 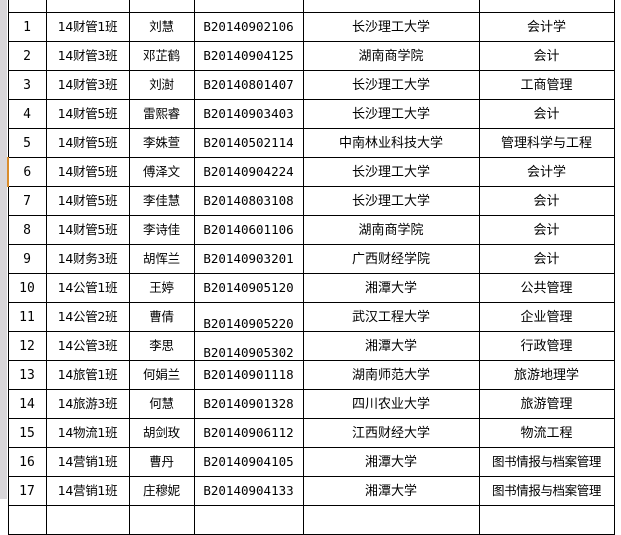 I want to click on table-row: 7 14财管5班 李佳慧 B20140803108 长沙理工大学 会计, so click(x=311, y=201).